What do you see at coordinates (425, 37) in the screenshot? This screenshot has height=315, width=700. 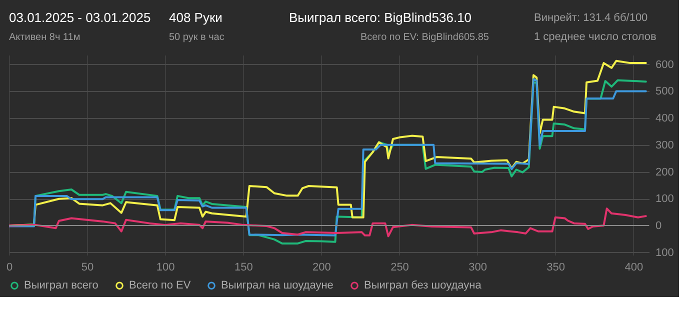 I see `text: Всего по EV: BigBlind605.85` at bounding box center [425, 37].